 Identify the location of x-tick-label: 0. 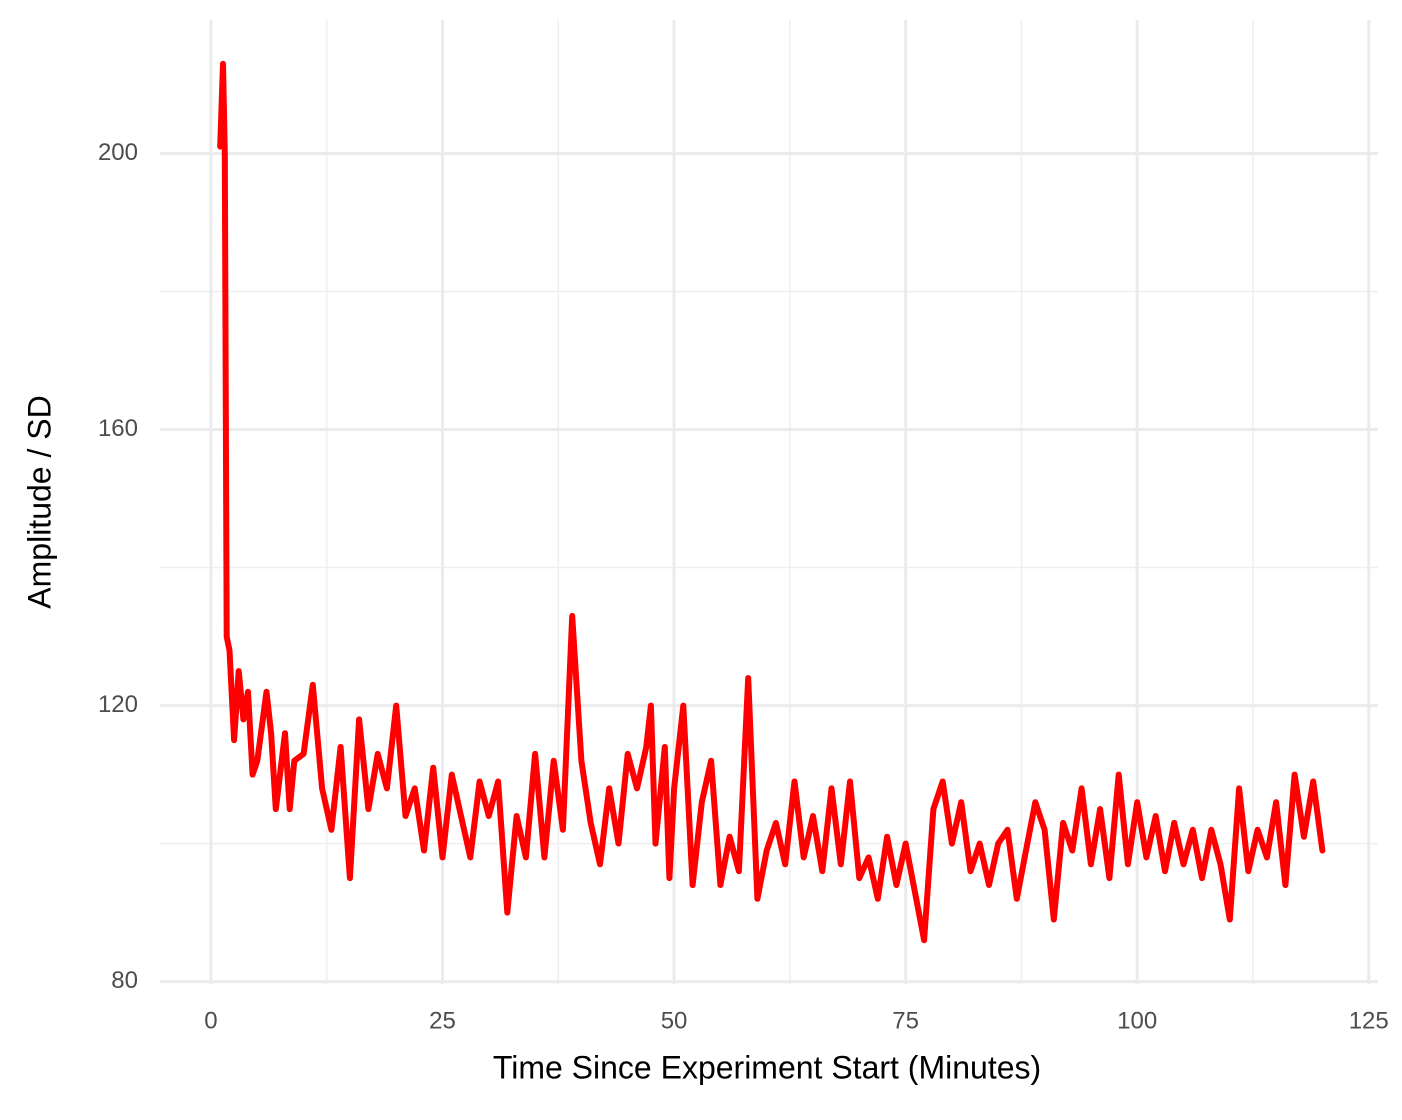
(210, 1020).